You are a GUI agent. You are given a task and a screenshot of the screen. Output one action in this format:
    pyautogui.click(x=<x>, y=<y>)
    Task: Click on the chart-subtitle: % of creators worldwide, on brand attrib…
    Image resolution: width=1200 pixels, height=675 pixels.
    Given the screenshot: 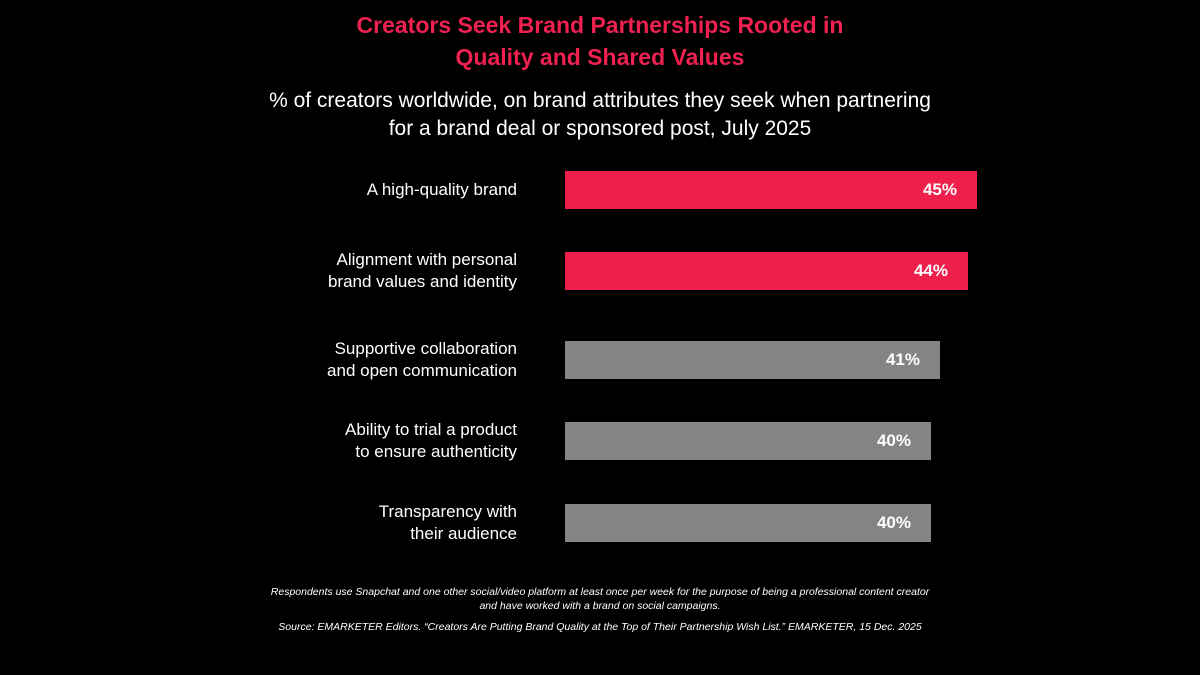 What is the action you would take?
    pyautogui.click(x=600, y=115)
    